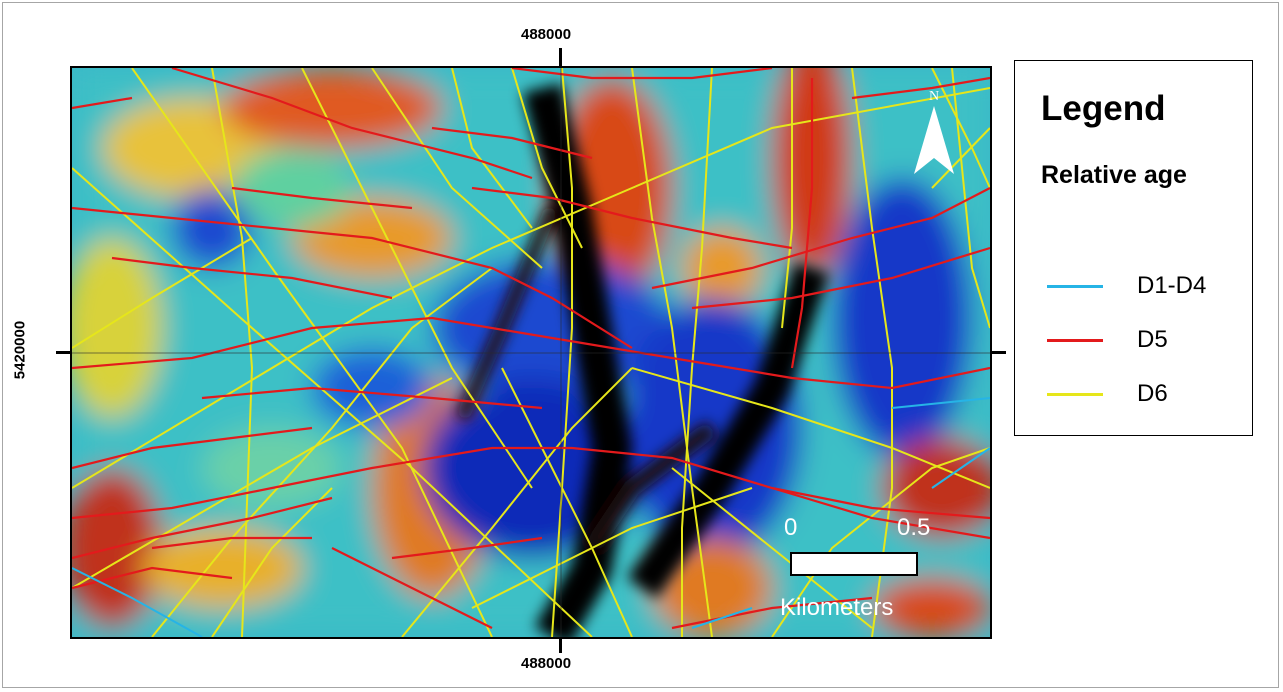  I want to click on legend-subtitle: Relative age, so click(1114, 175).